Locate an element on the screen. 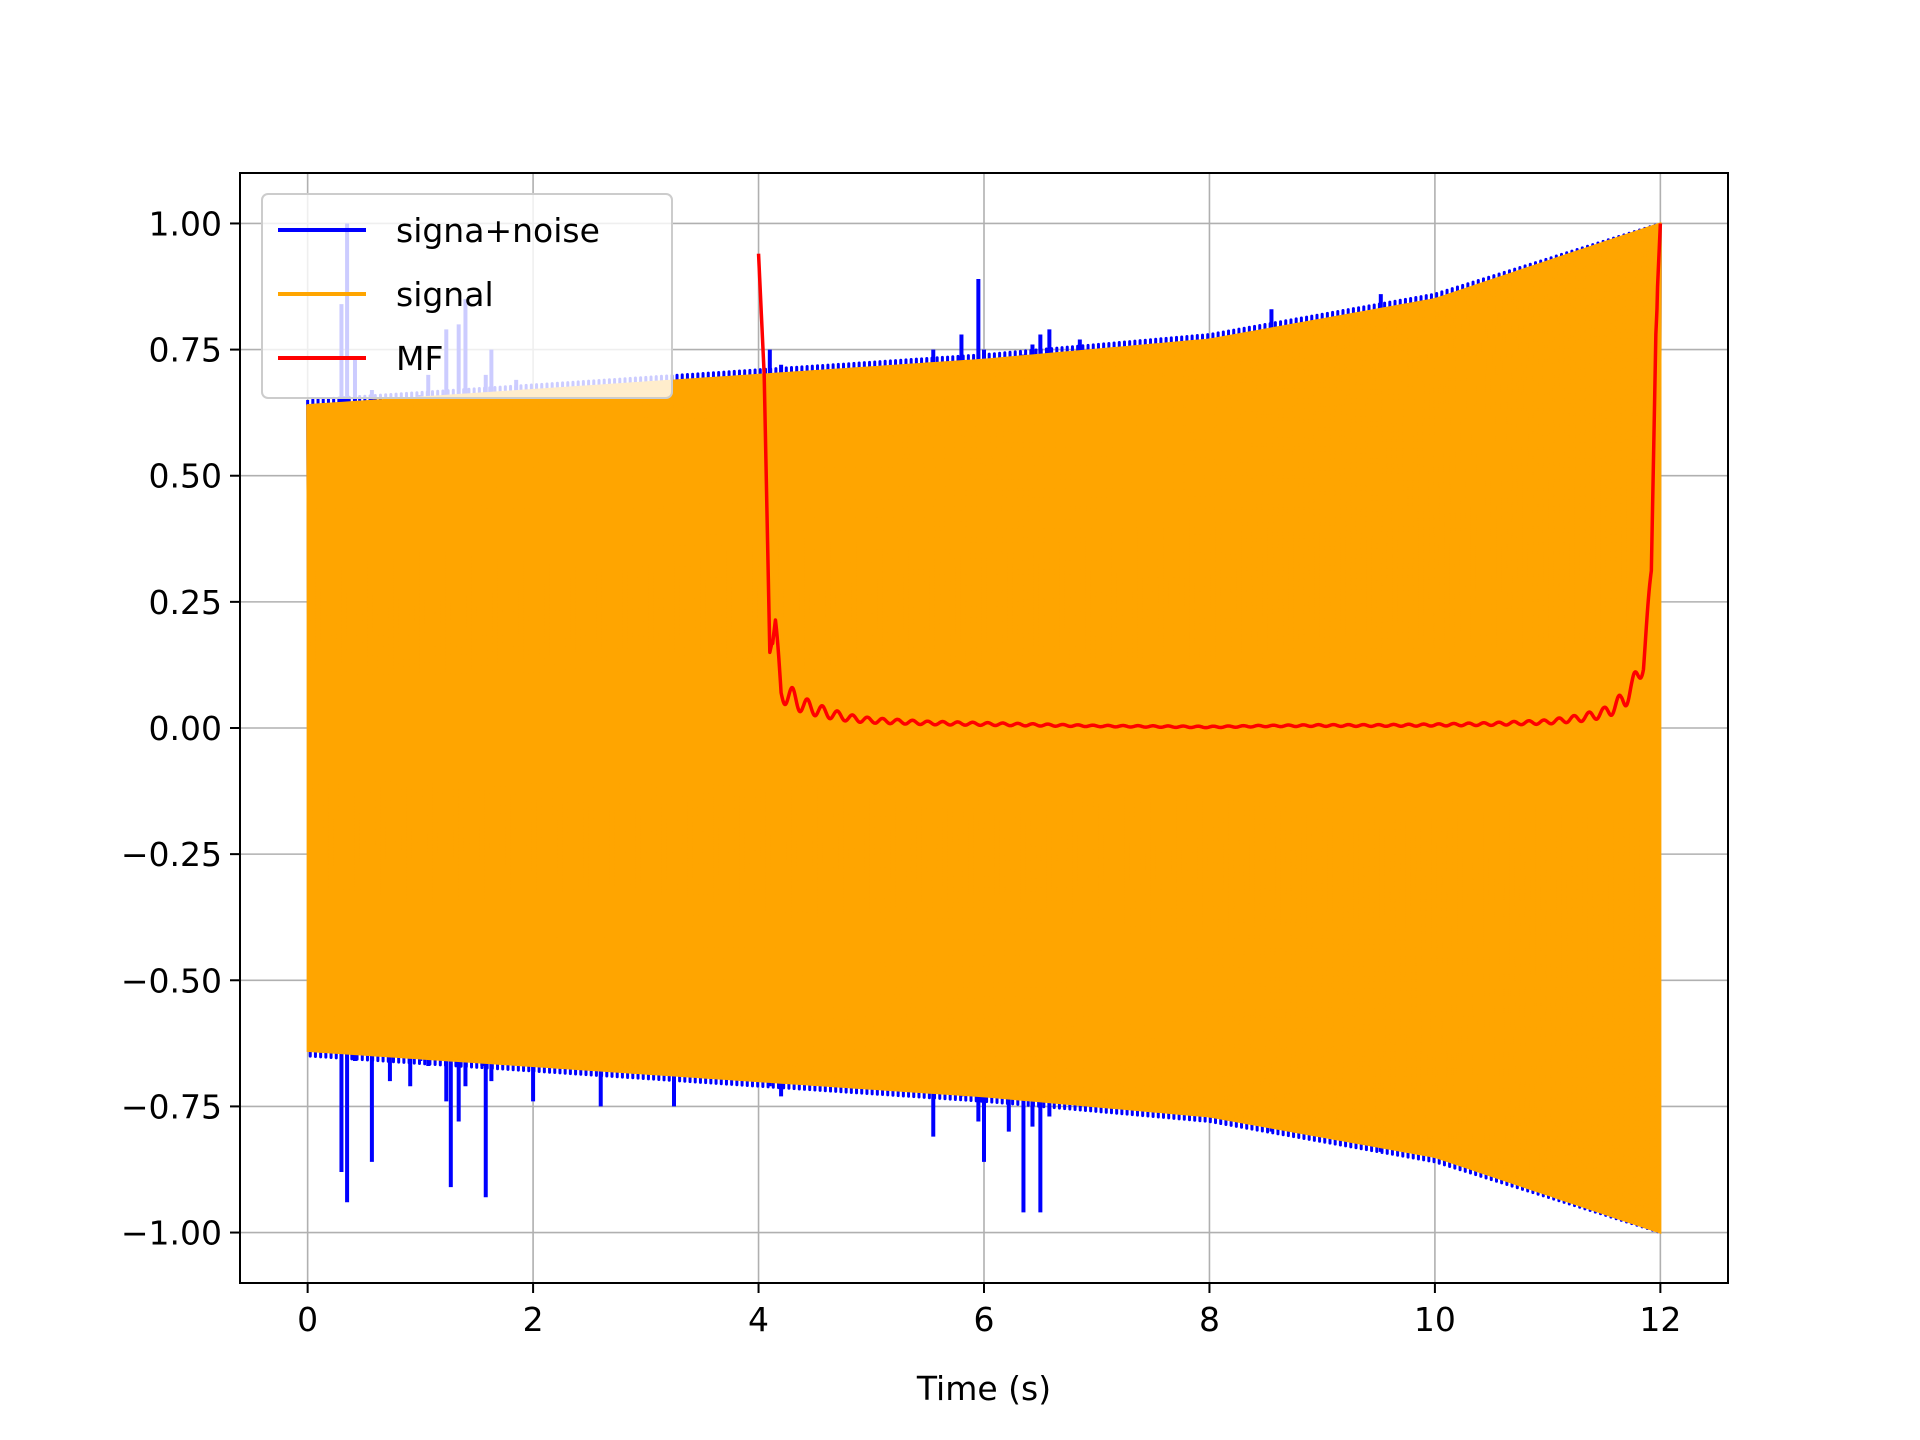  legend-label: signal is located at coordinates (445, 294).